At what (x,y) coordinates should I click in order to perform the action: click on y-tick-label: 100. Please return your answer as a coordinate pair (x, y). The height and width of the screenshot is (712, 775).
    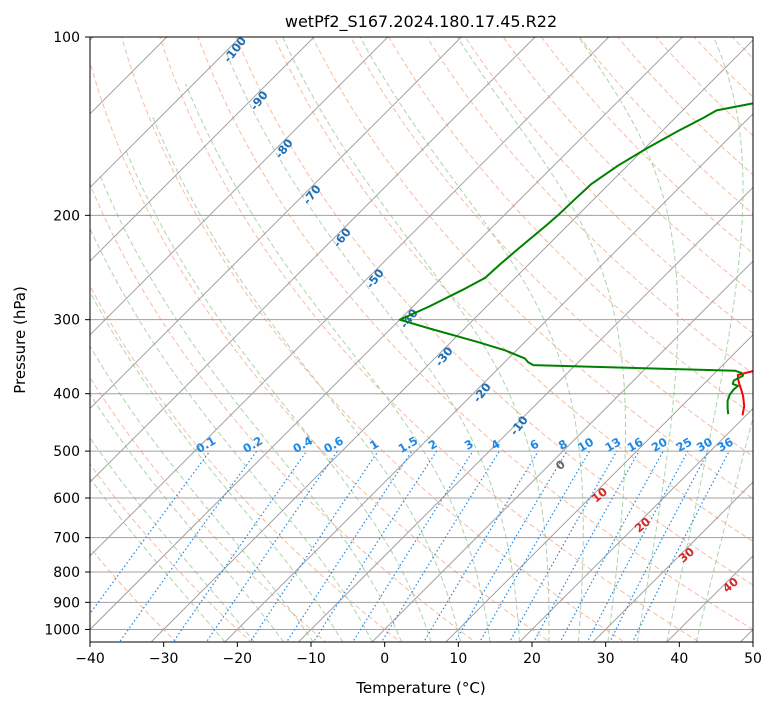
    Looking at the image, I should click on (66, 38).